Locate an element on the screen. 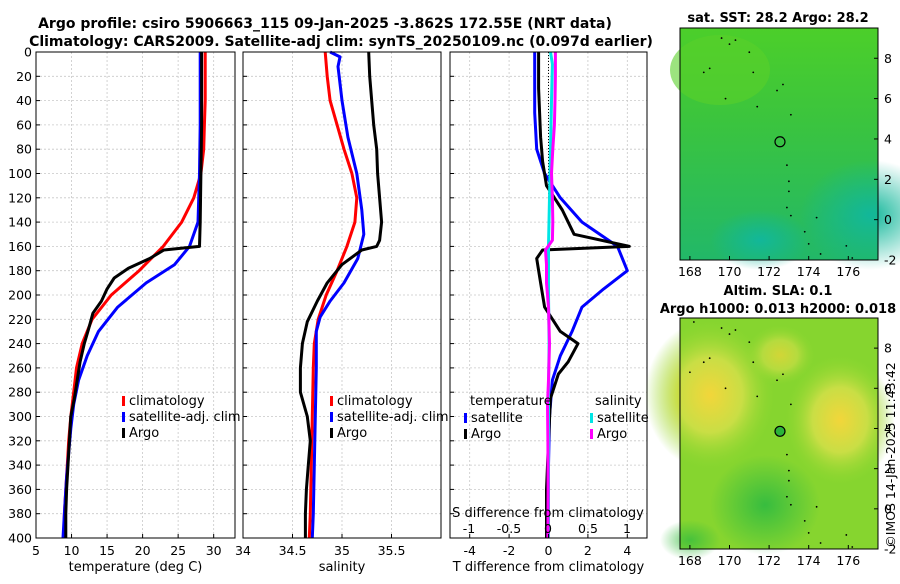 The height and width of the screenshot is (584, 900). top-tick-label: 1 is located at coordinates (627, 528).